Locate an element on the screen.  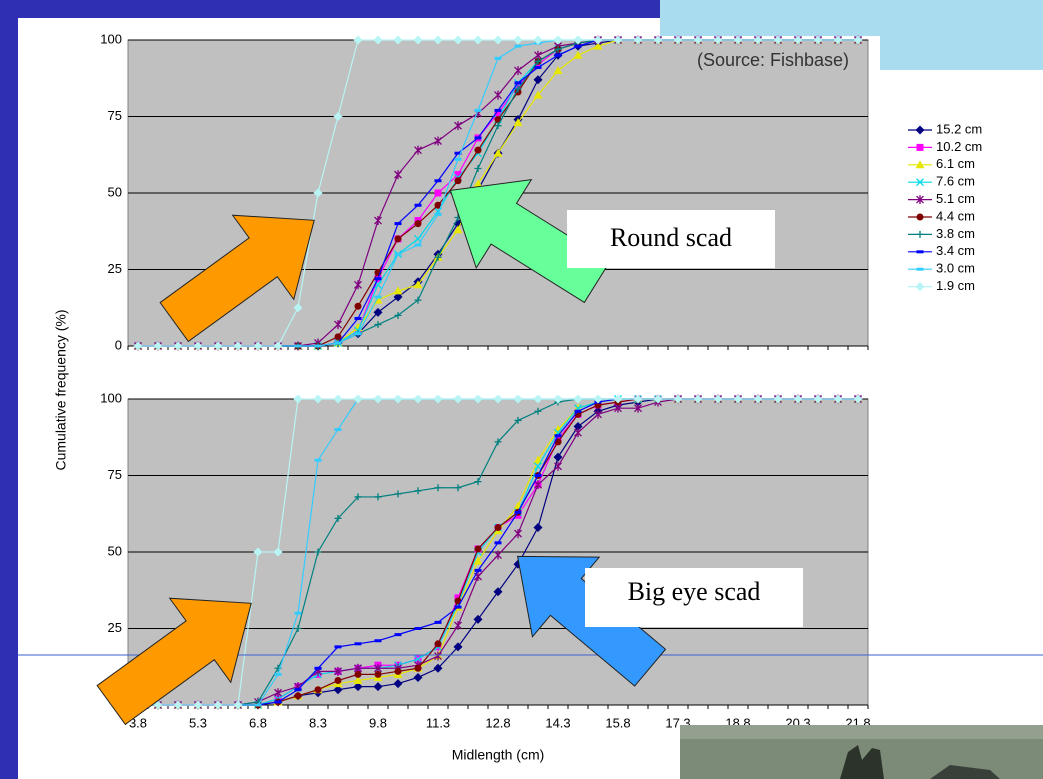
legend-label: 3.4 cm is located at coordinates (955, 250).